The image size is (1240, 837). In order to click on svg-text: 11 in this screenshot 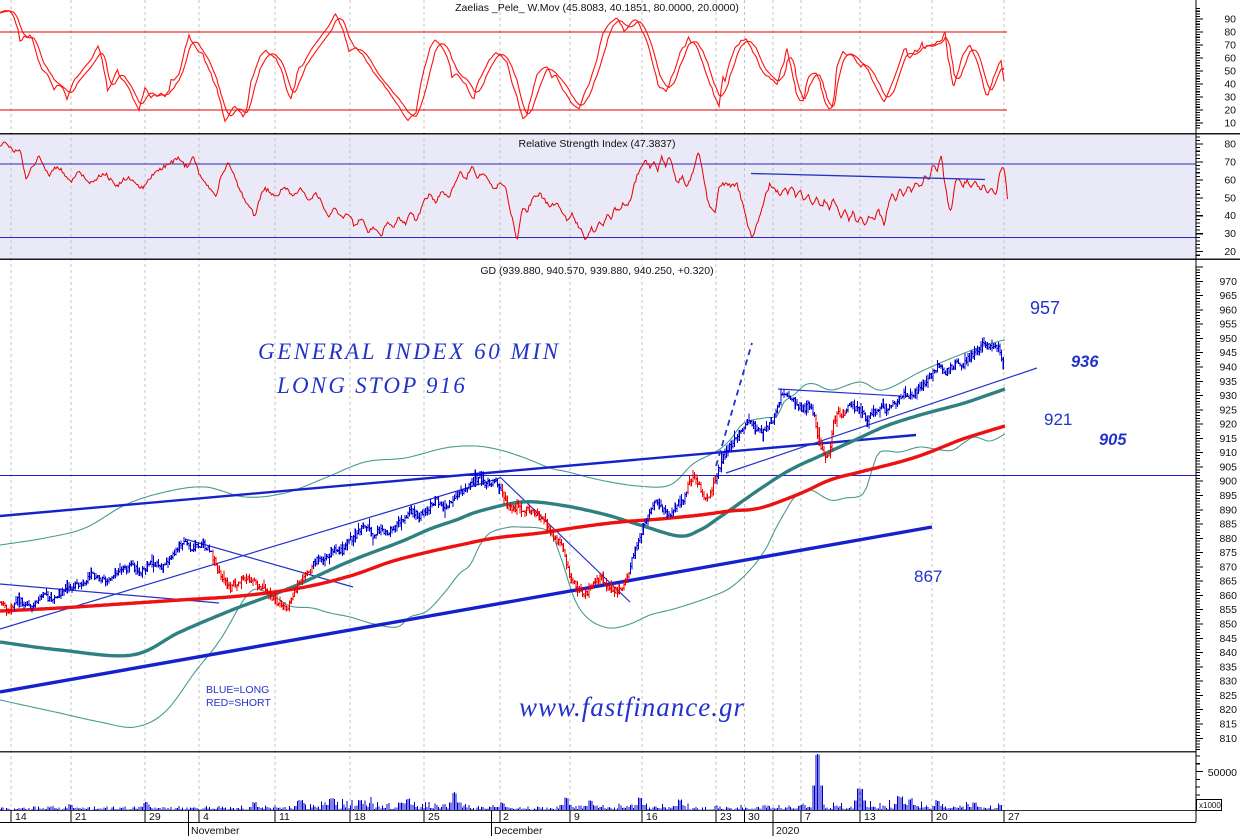, I will do `click(284, 817)`.